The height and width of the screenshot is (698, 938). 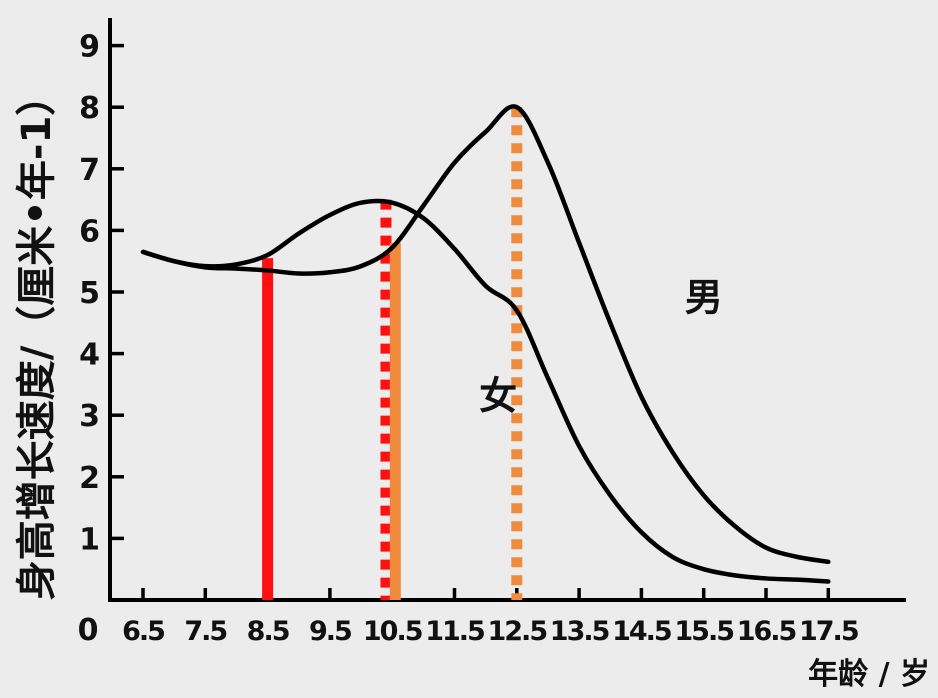 I want to click on y-tick-label: 5, so click(x=89, y=293).